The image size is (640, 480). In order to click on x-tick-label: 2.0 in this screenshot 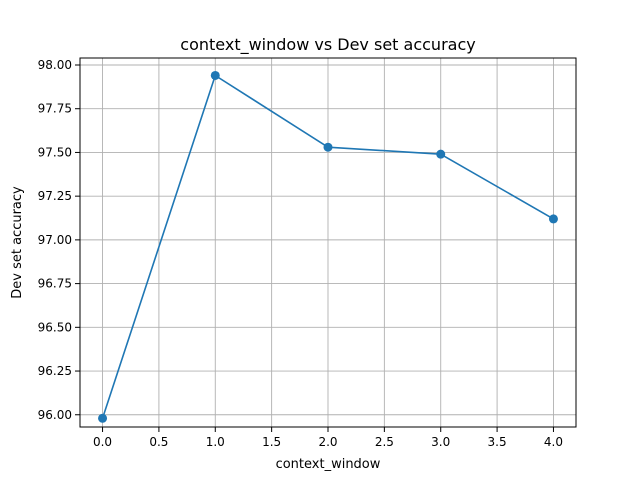, I will do `click(327, 442)`.